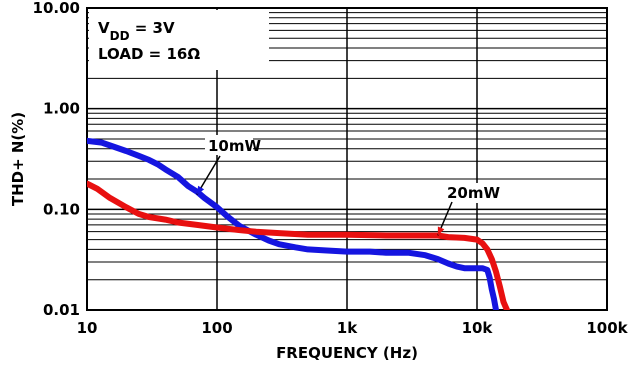 This screenshot has height=368, width=630. What do you see at coordinates (607, 328) in the screenshot?
I see `x-tick-label: 100k` at bounding box center [607, 328].